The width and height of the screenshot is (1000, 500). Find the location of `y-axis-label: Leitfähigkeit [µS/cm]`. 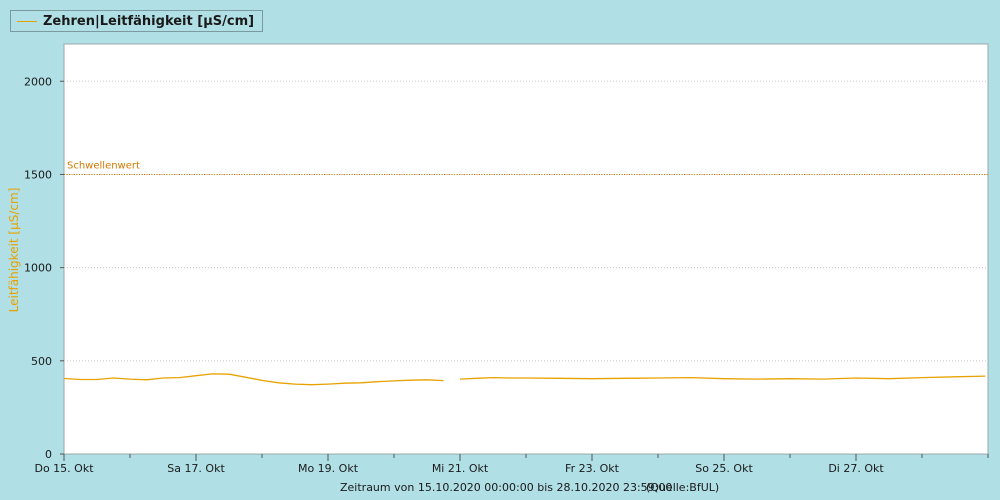

y-axis-label: Leitfähigkeit [µS/cm] is located at coordinates (14, 250).